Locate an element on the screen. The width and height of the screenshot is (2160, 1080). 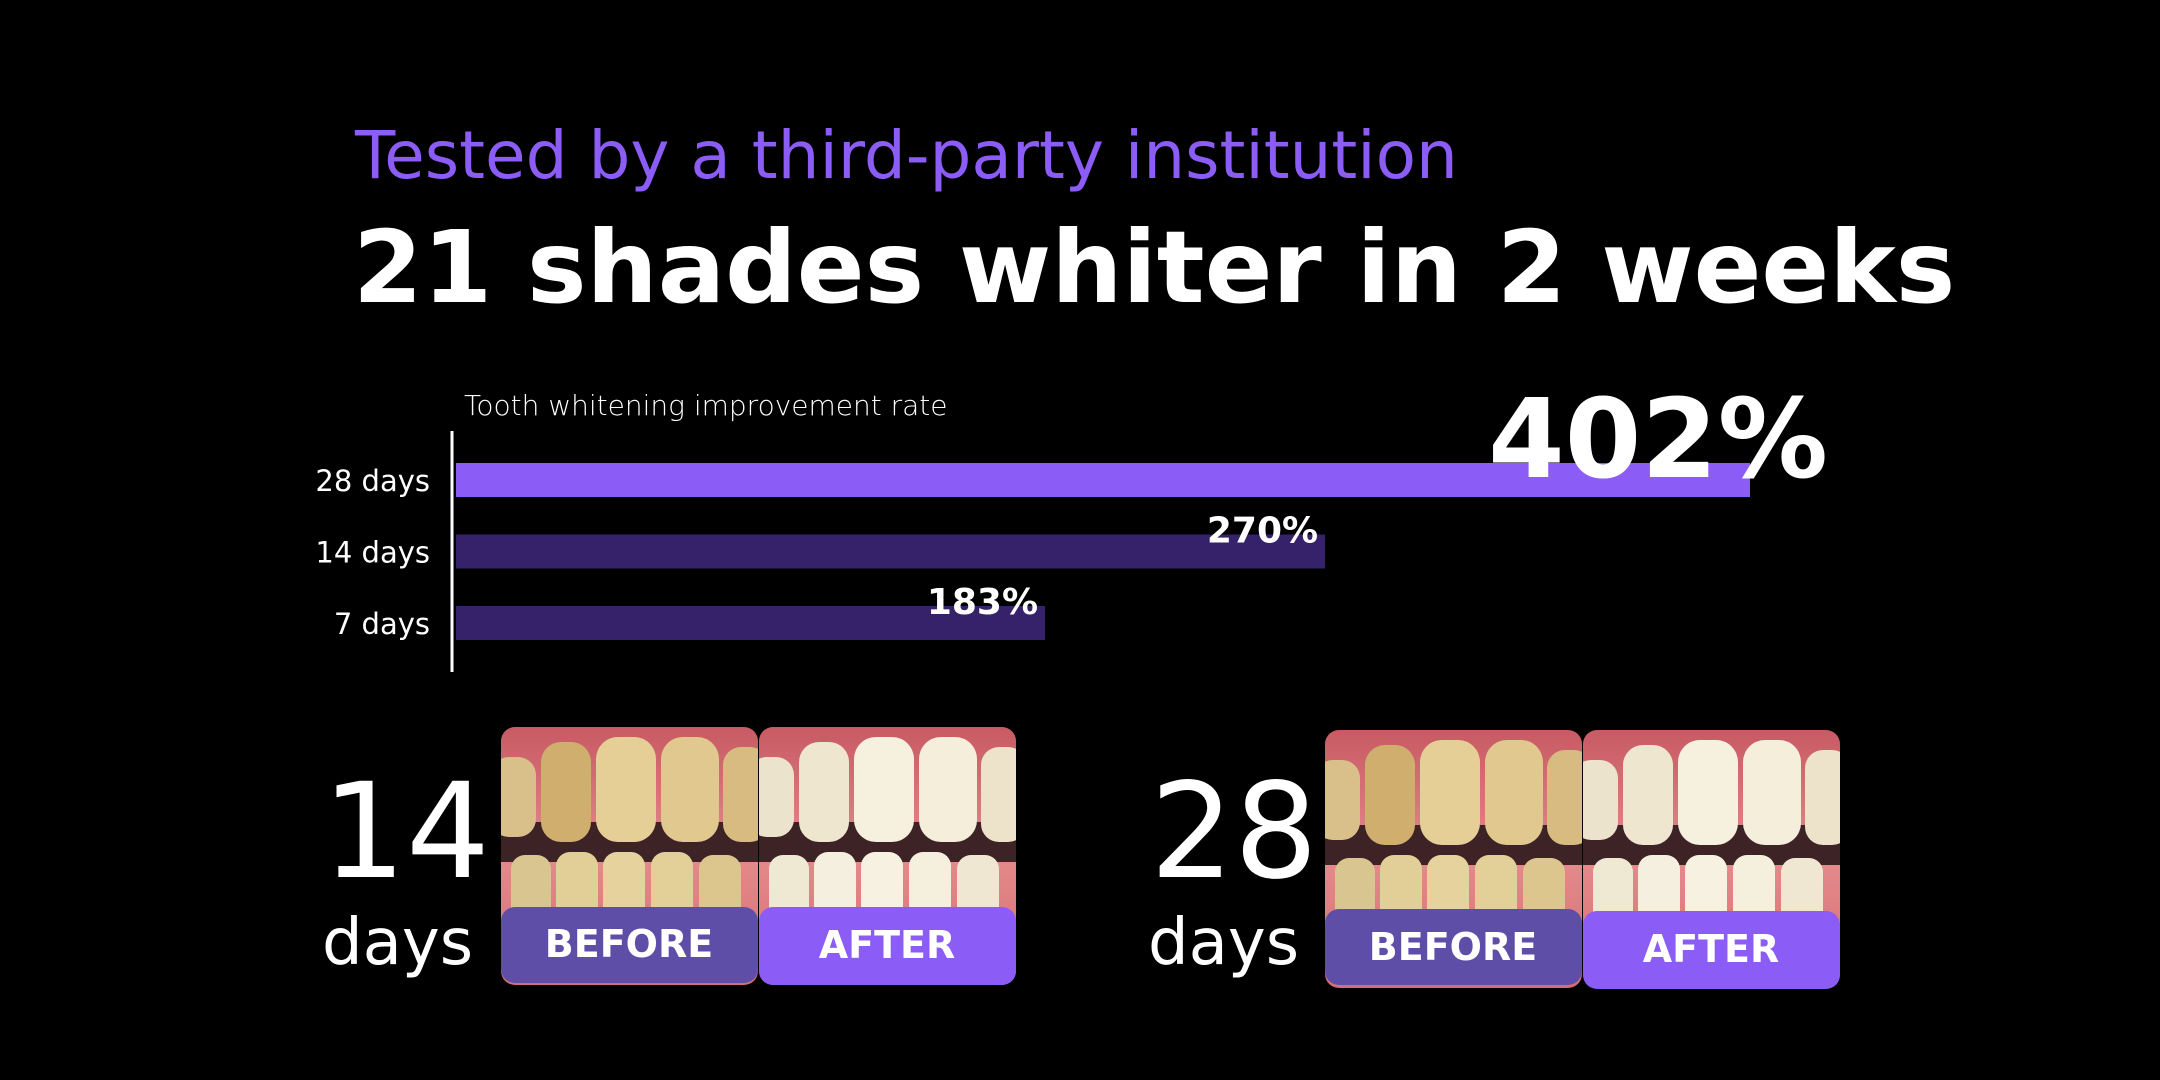
category-label: 28 days is located at coordinates (372, 481).